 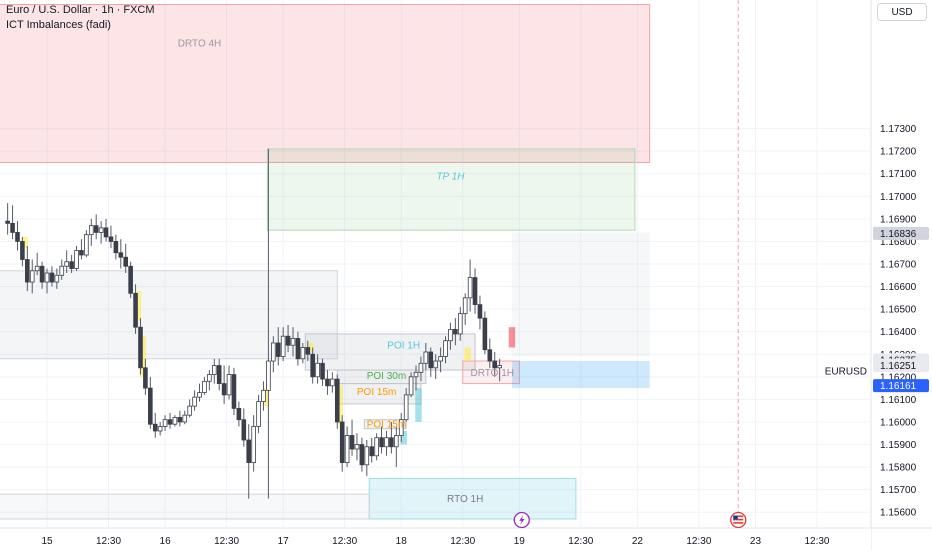 What do you see at coordinates (402, 541) in the screenshot?
I see `time-tick-label: 18` at bounding box center [402, 541].